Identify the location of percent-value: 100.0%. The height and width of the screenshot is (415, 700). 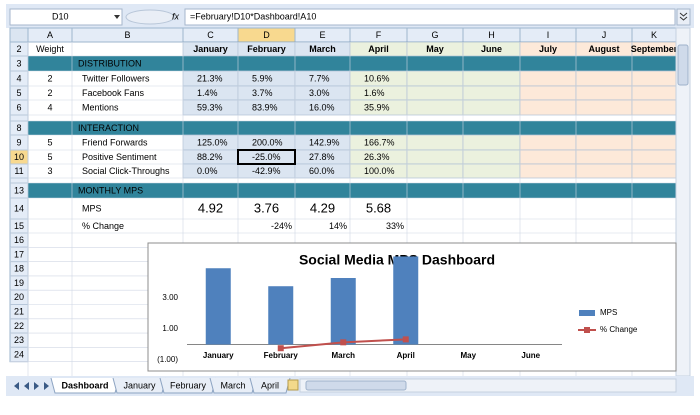
(379, 171).